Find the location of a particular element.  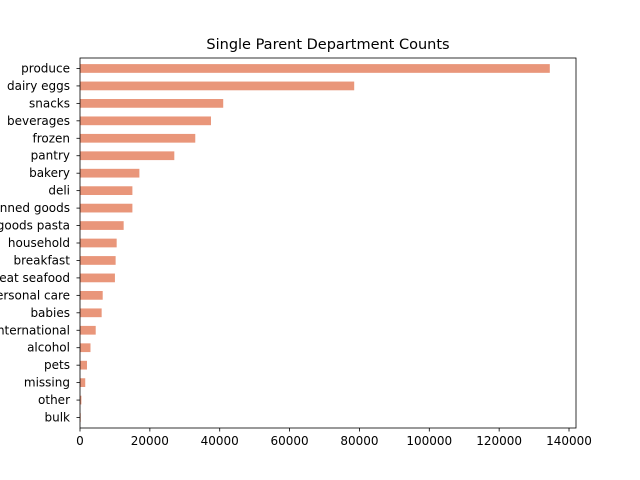

x-tick-label: 20000 is located at coordinates (150, 441).